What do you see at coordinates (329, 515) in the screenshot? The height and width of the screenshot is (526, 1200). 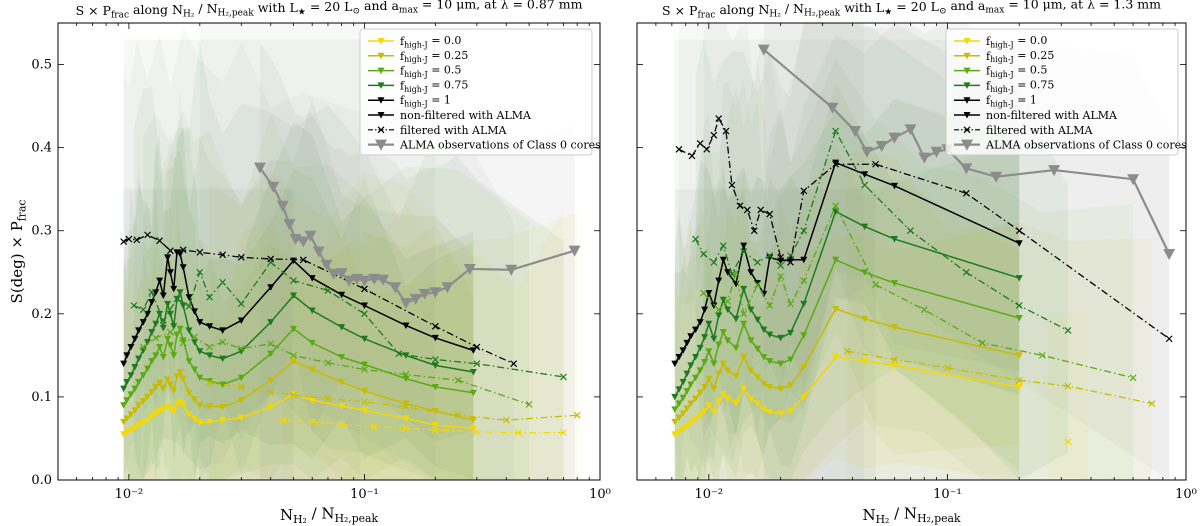 I see `x-axis-title: NH₂ / NH₂,peak` at bounding box center [329, 515].